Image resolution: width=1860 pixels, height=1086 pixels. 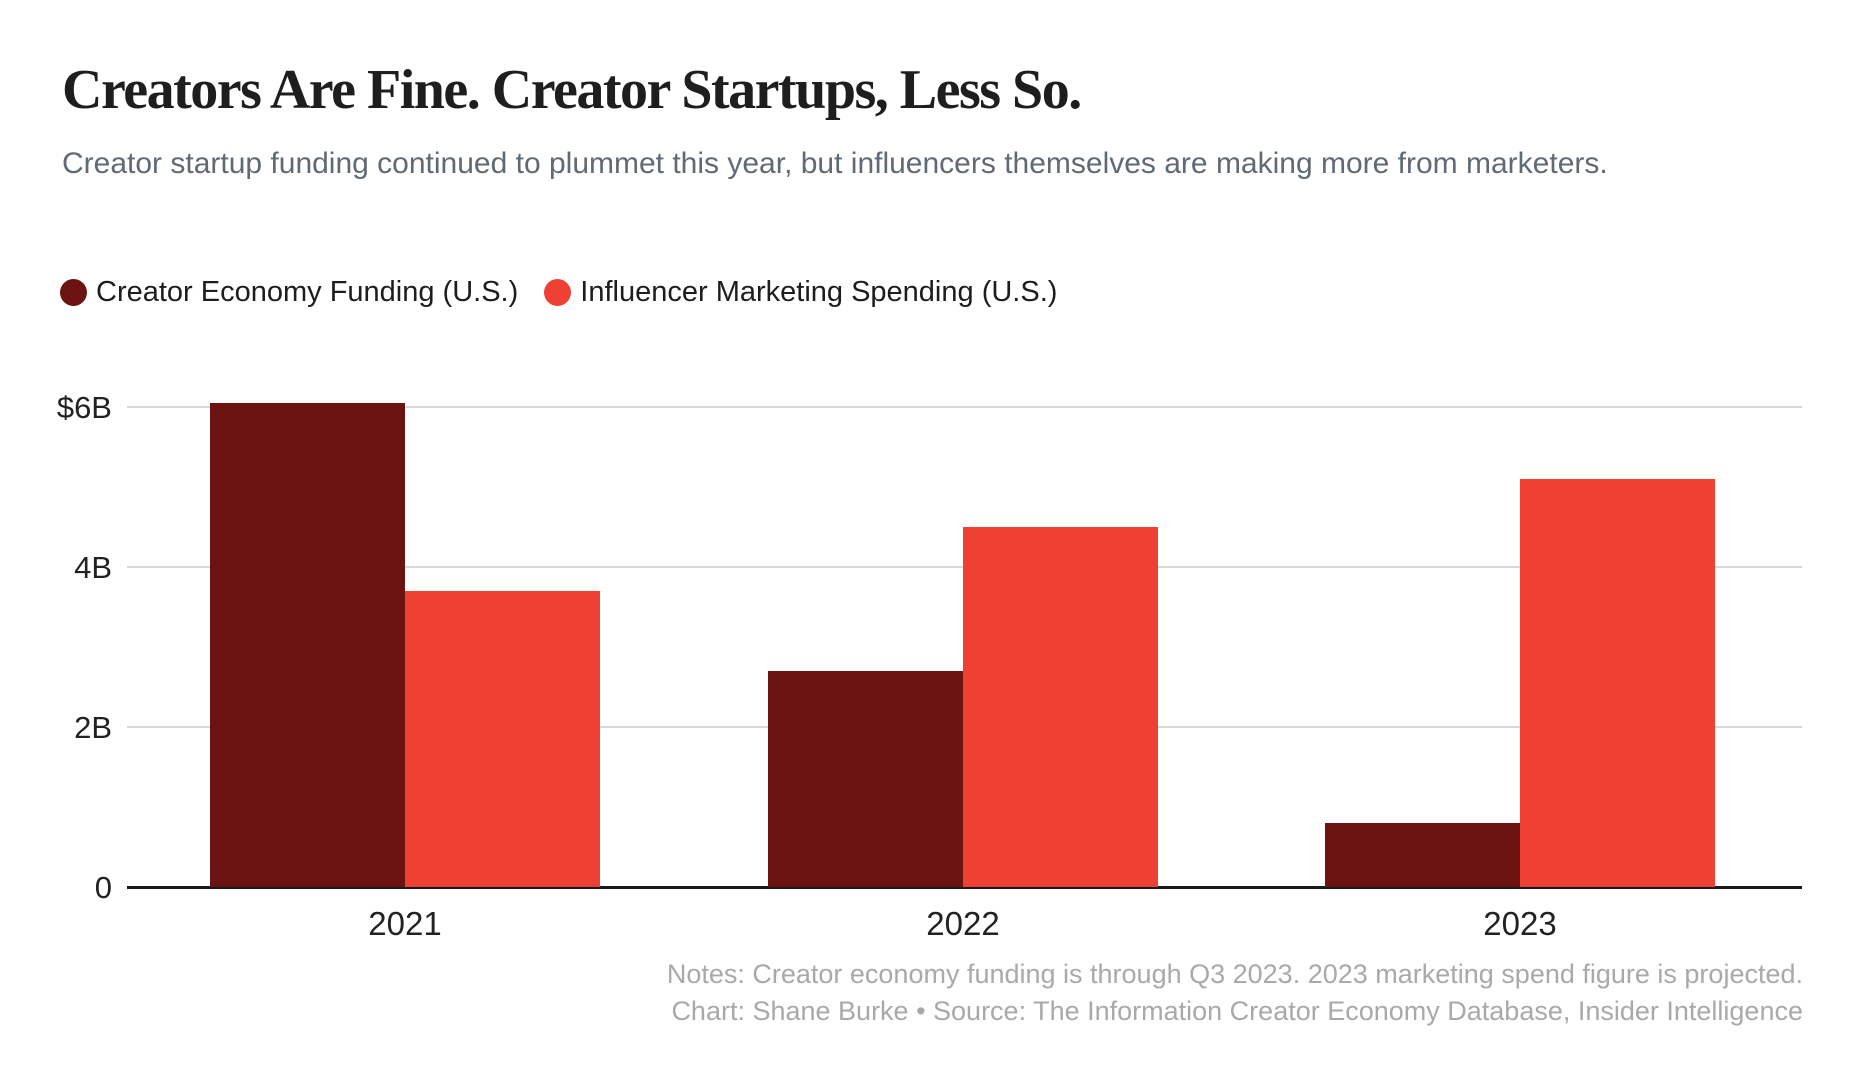 What do you see at coordinates (1520, 923) in the screenshot?
I see `x-axis-label-2023: 2023` at bounding box center [1520, 923].